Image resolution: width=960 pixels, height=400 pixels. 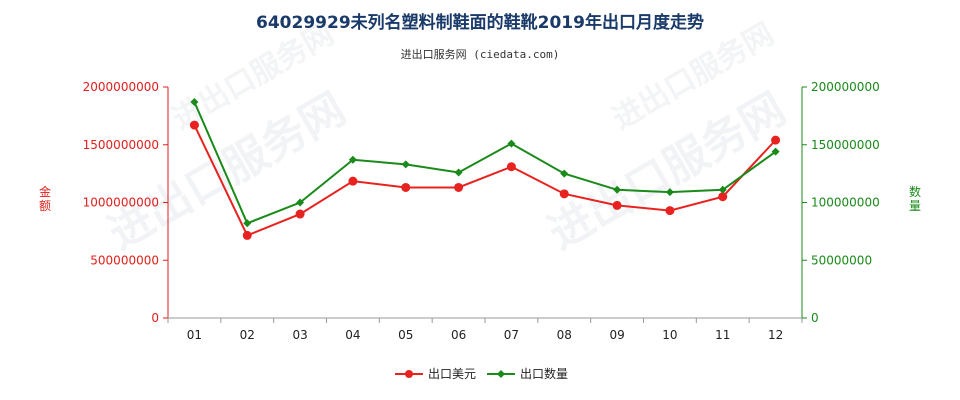 What do you see at coordinates (544, 373) in the screenshot?
I see `legend-label: 出口数量` at bounding box center [544, 373].